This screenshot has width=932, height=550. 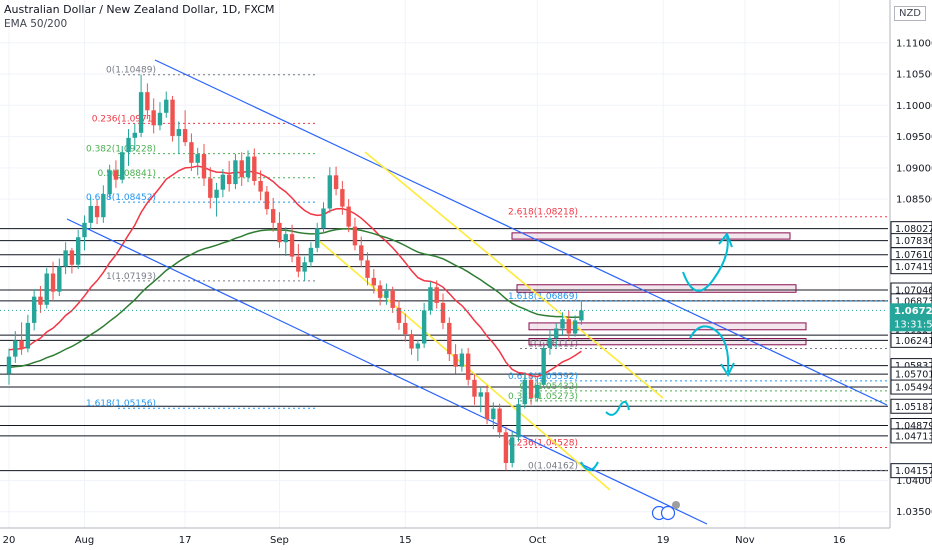 What do you see at coordinates (914, 75) in the screenshot?
I see `price-tick-label: 1.10500` at bounding box center [914, 75].